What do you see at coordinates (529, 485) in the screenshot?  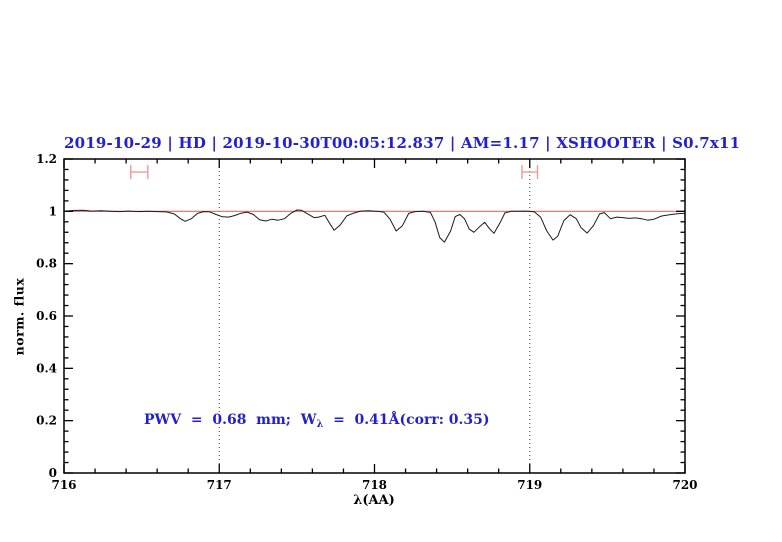 I see `x-tick-label: 719` at bounding box center [529, 485].